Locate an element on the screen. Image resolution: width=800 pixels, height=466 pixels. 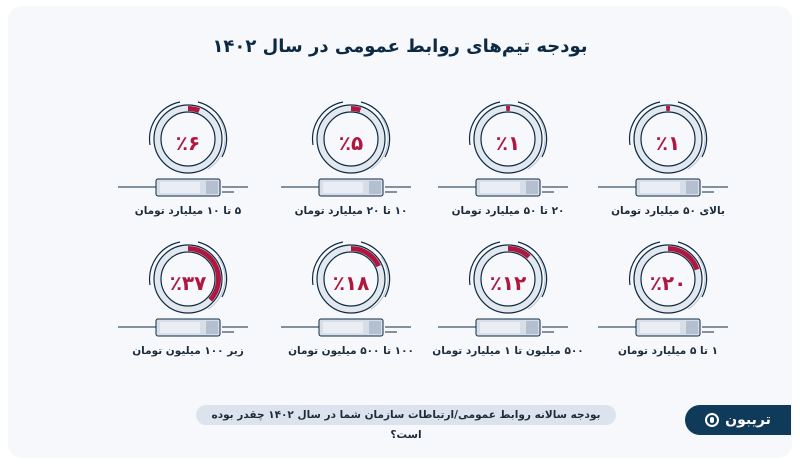
percent-value: ٪۵ is located at coordinates (351, 143).